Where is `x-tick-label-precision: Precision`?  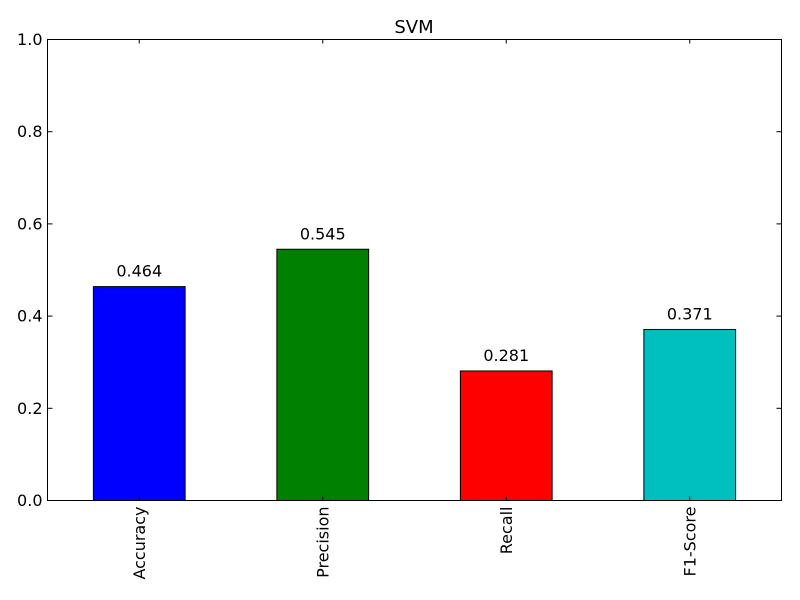 x-tick-label-precision: Precision is located at coordinates (322, 542).